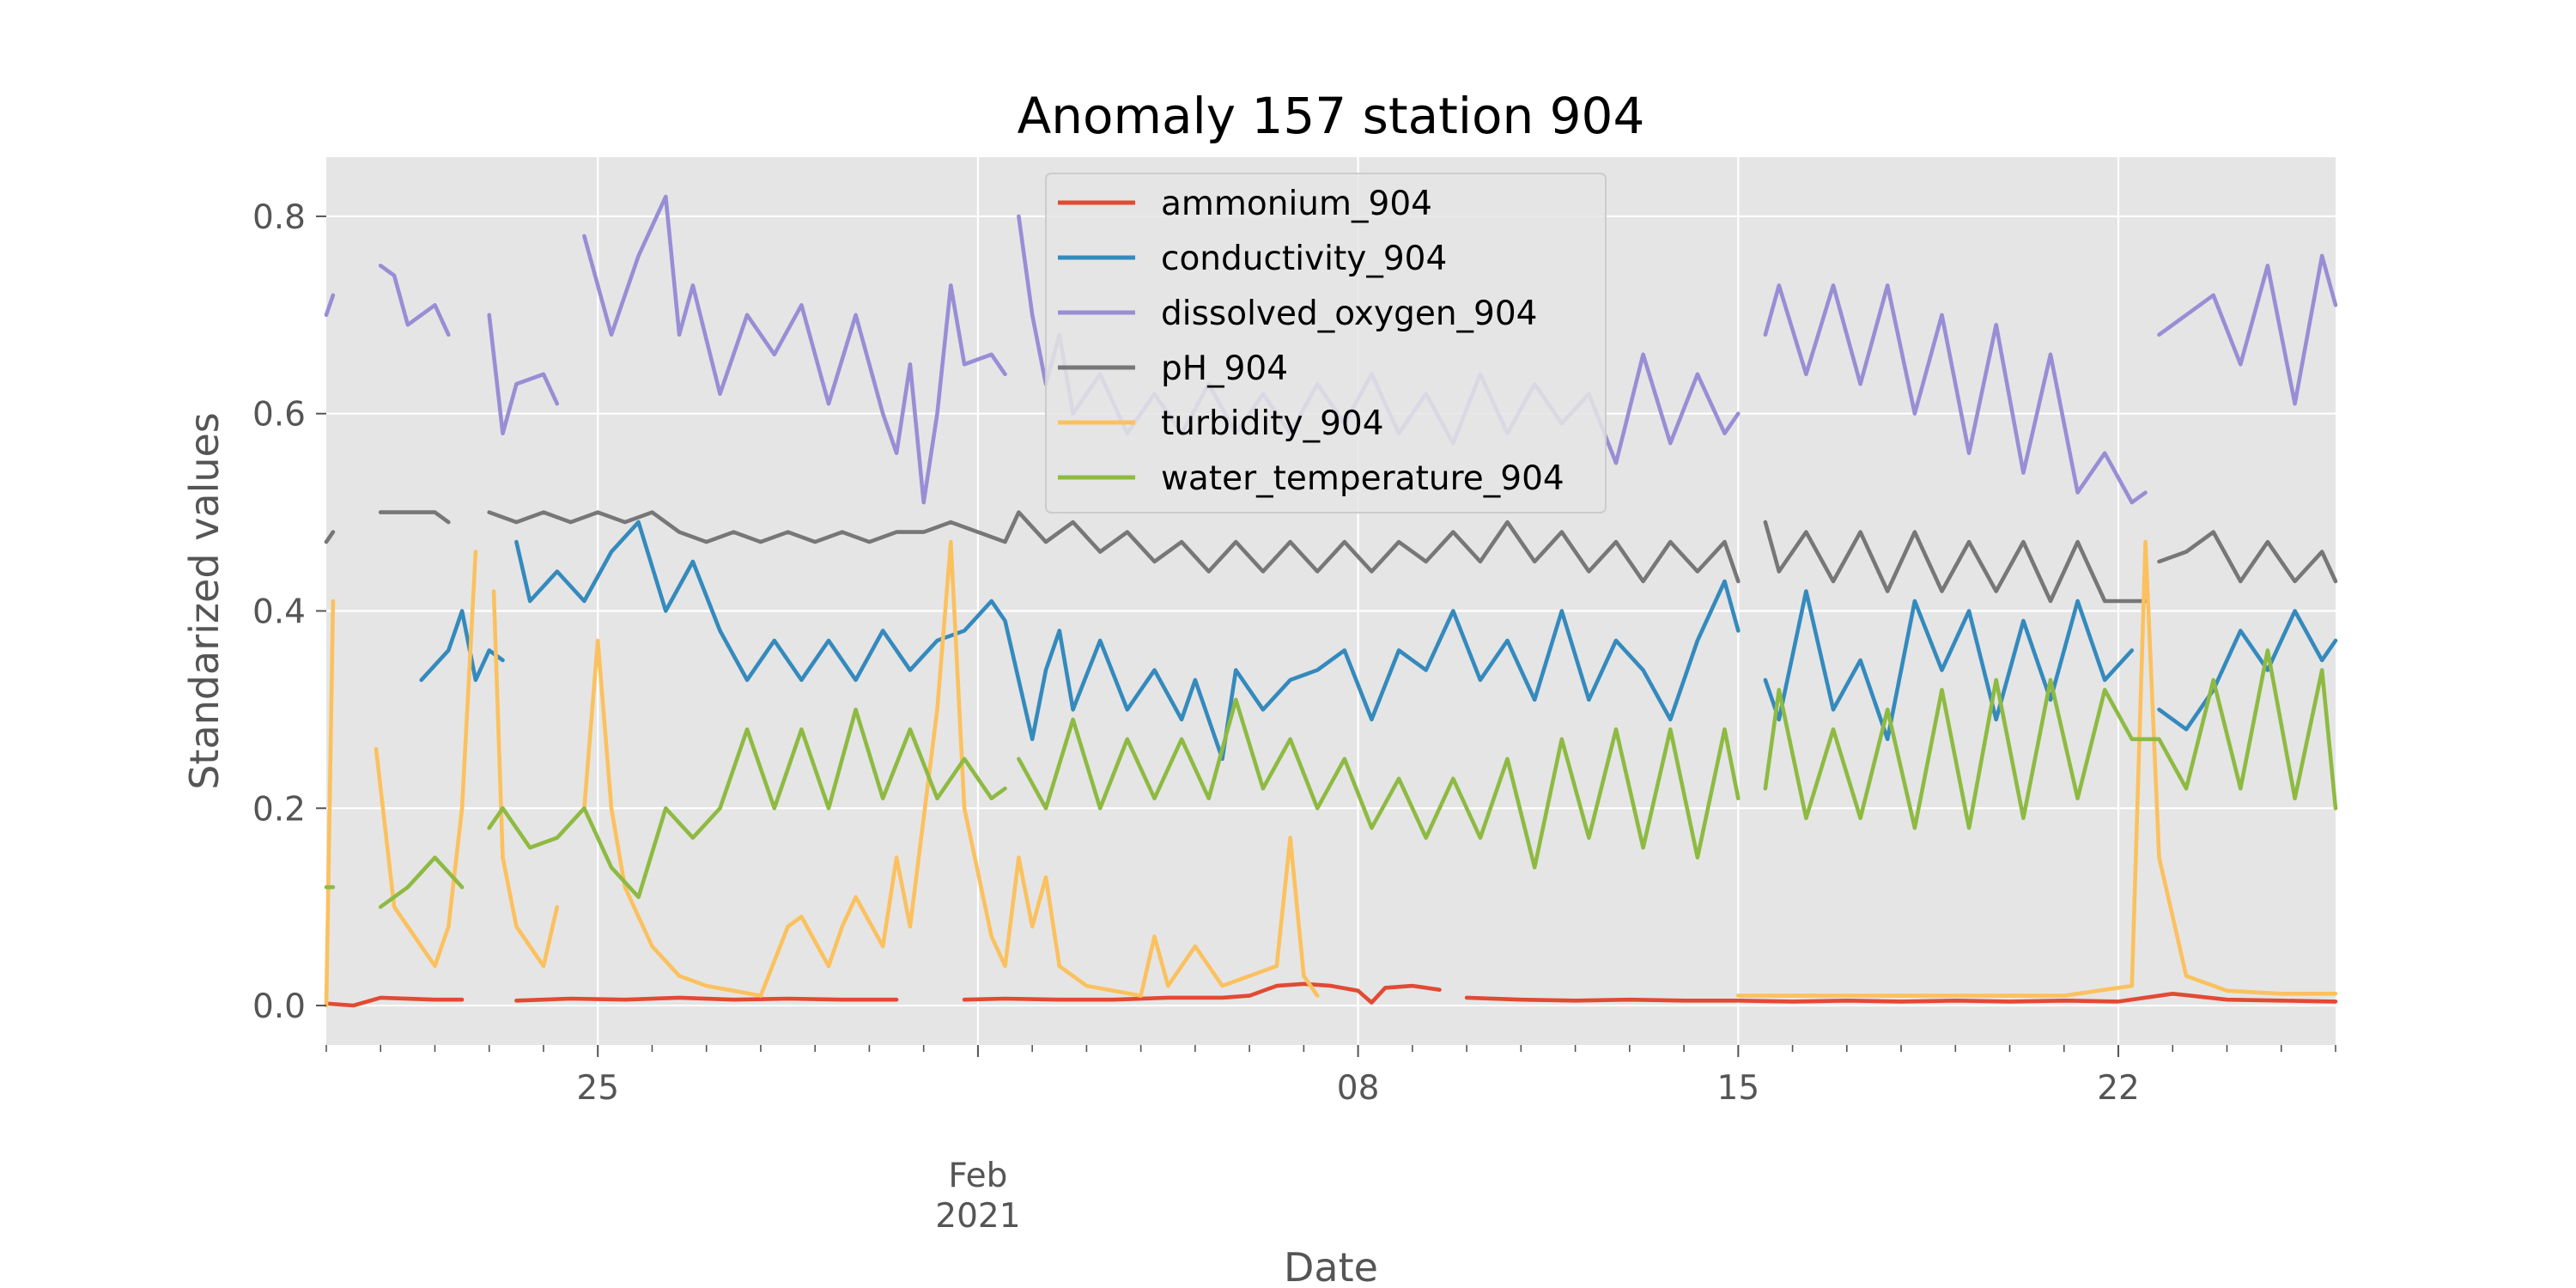  Describe the element at coordinates (279, 218) in the screenshot. I see `y-tick-label: 0.8` at that location.